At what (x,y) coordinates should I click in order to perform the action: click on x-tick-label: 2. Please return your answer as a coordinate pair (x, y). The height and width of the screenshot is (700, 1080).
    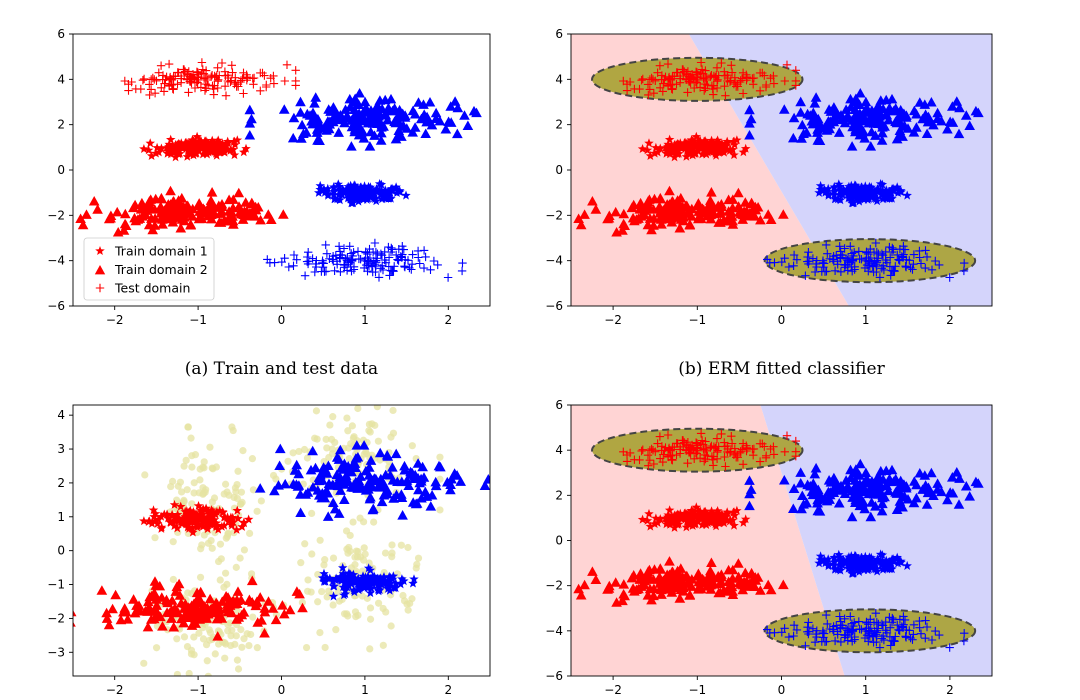
    Looking at the image, I should click on (448, 320).